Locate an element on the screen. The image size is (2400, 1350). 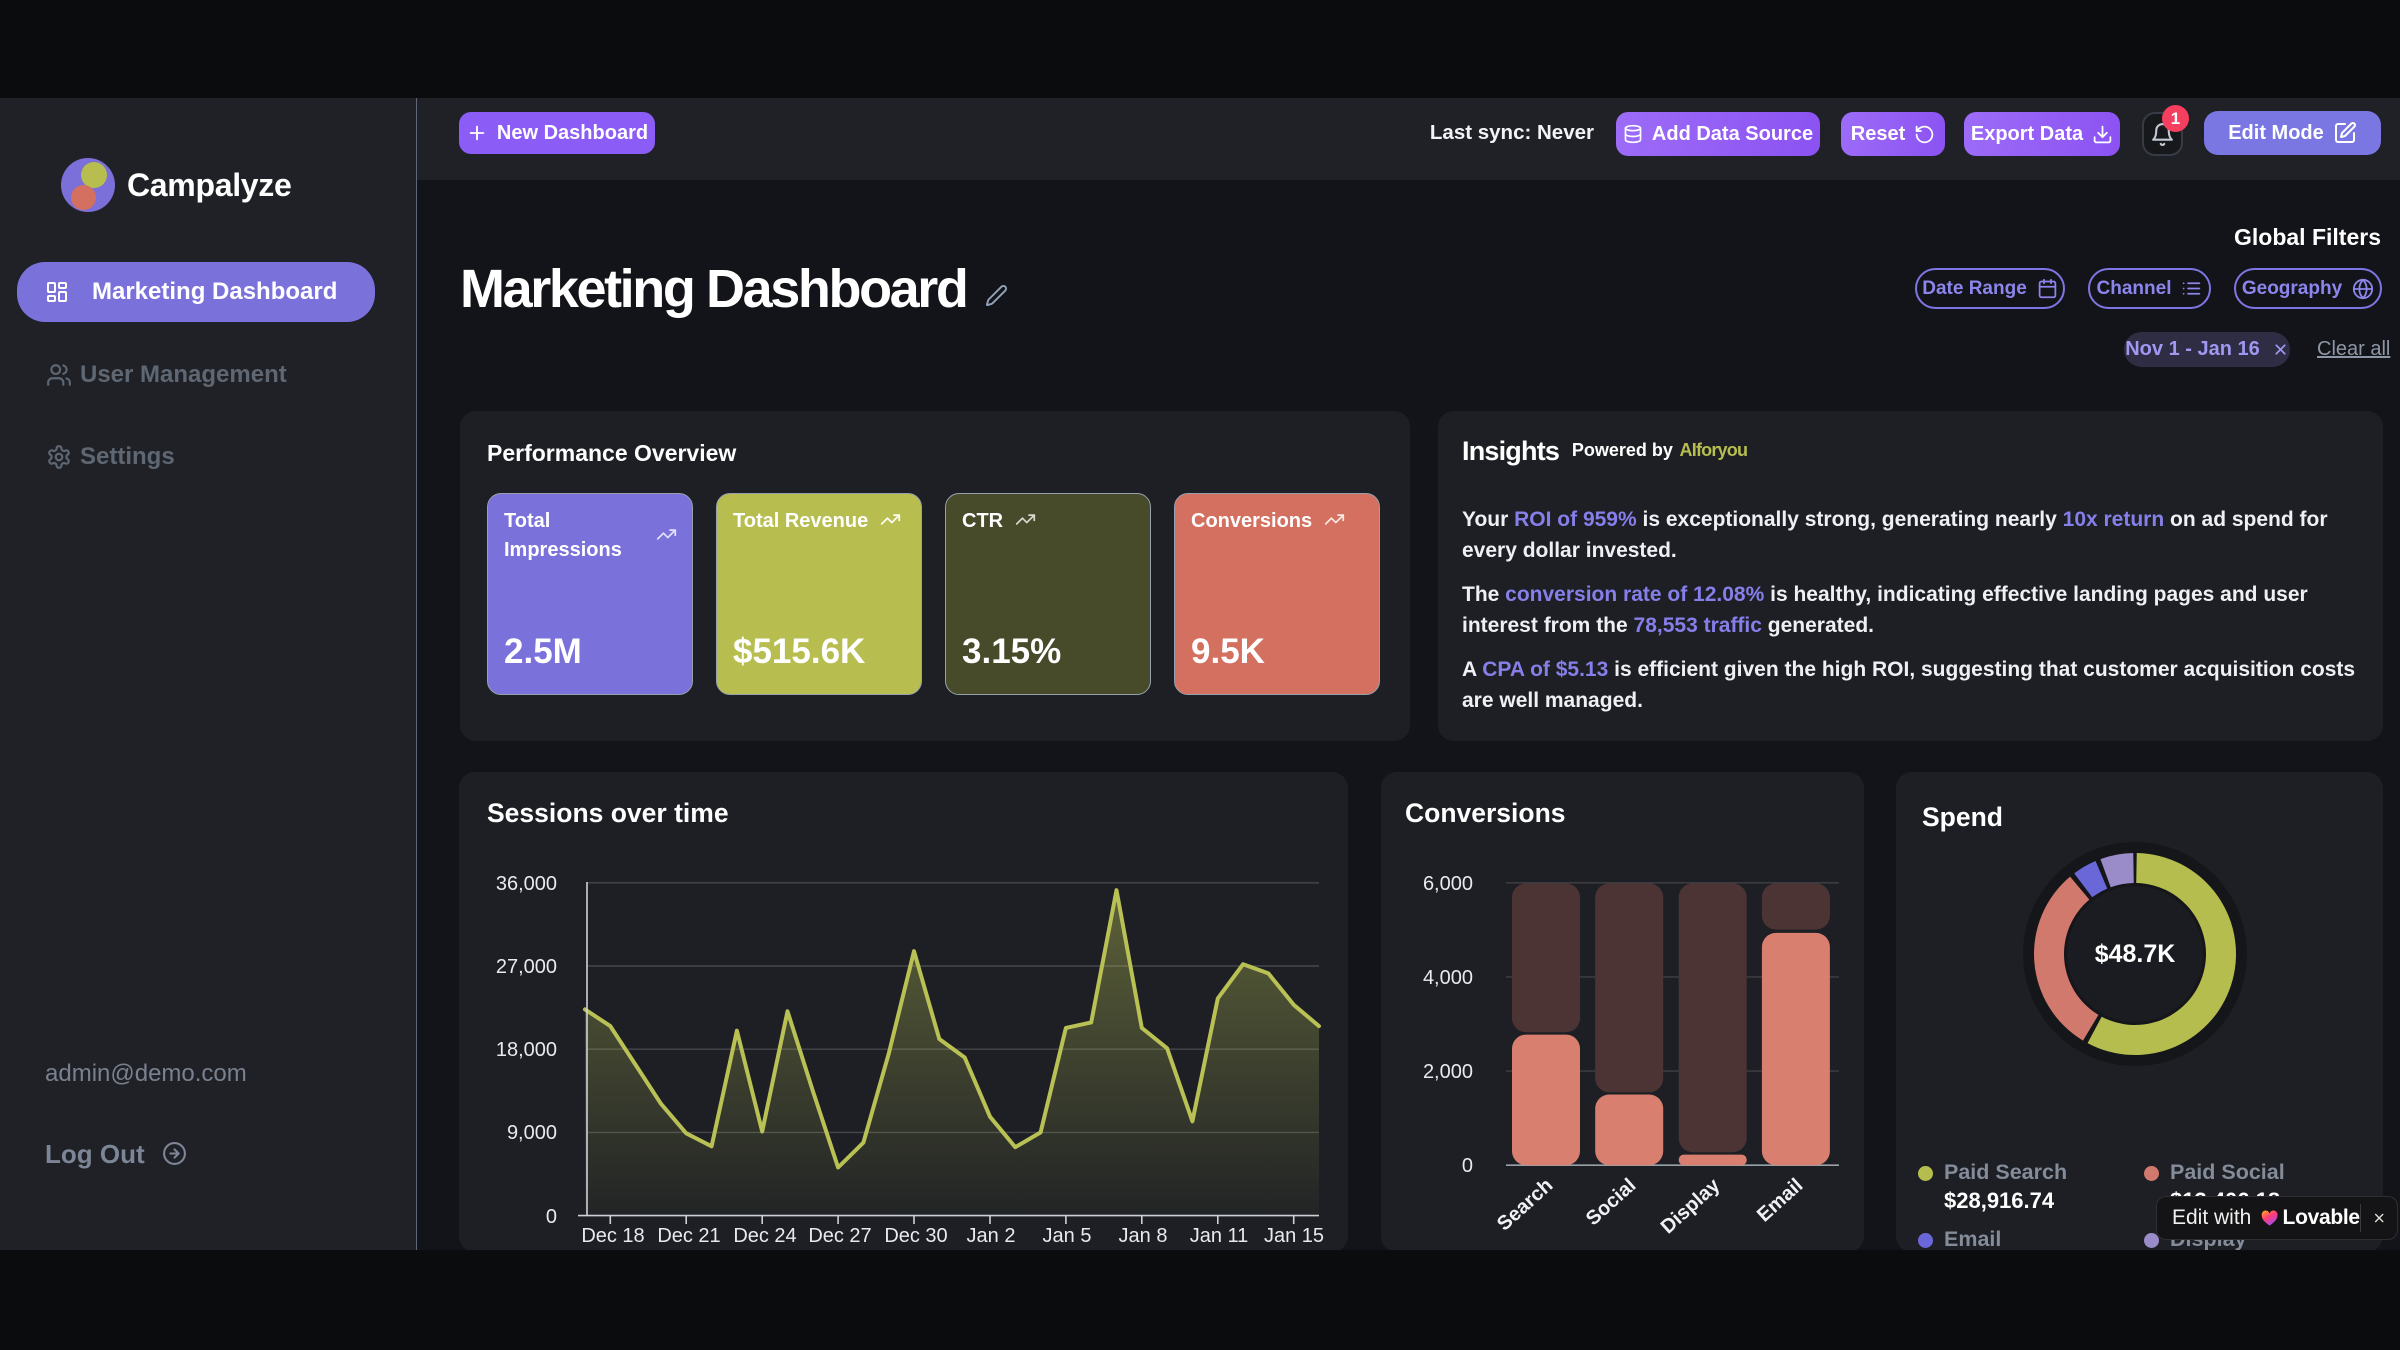
svg-text: Social is located at coordinates (1611, 1202).